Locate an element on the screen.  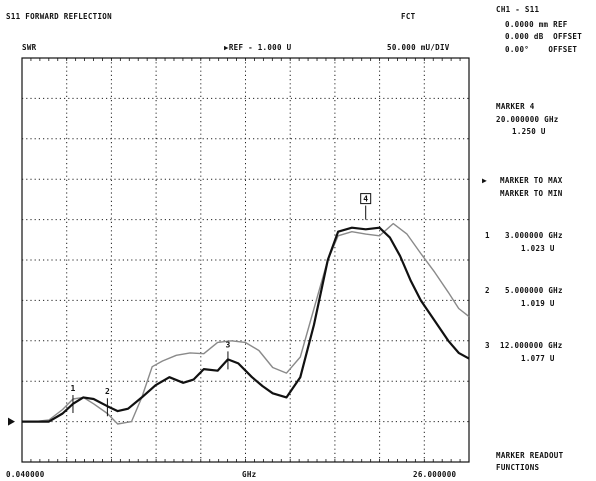
marker-label: 4 is located at coordinates (365, 199).